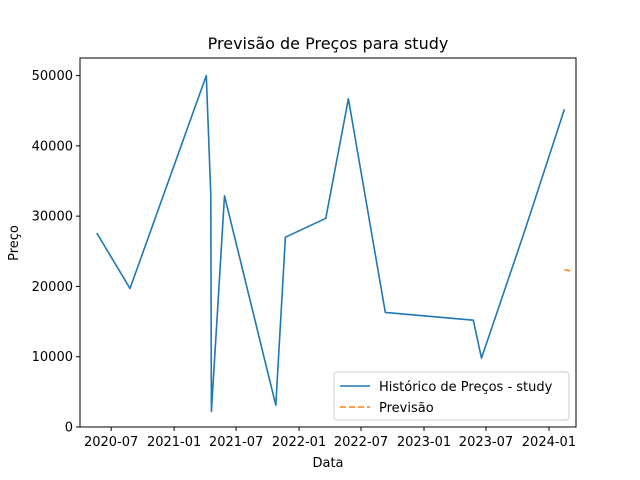 The image size is (640, 480). What do you see at coordinates (361, 442) in the screenshot?
I see `x-tick-label: 2022-07` at bounding box center [361, 442].